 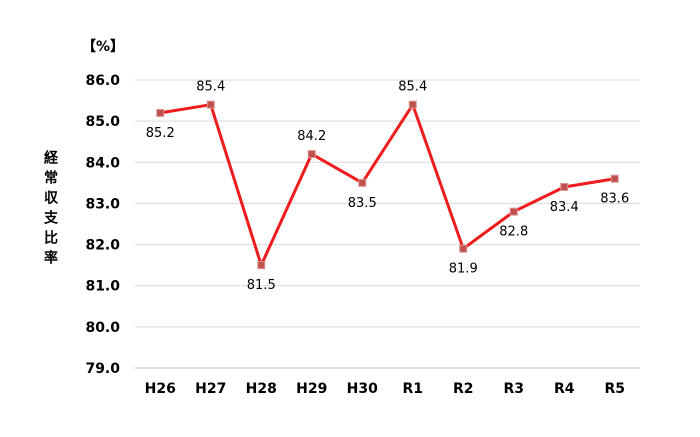 I want to click on y-tick-label: 86.0, so click(x=102, y=81).